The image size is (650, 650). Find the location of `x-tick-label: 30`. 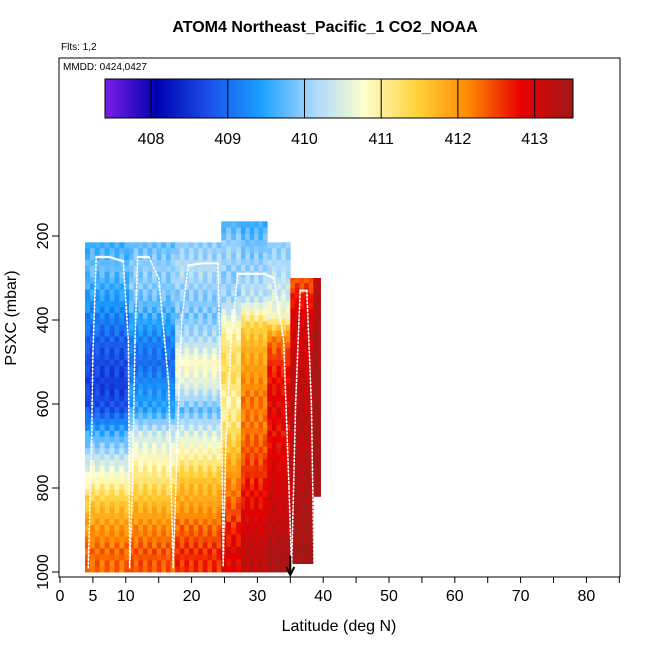

x-tick-label: 30 is located at coordinates (258, 596).